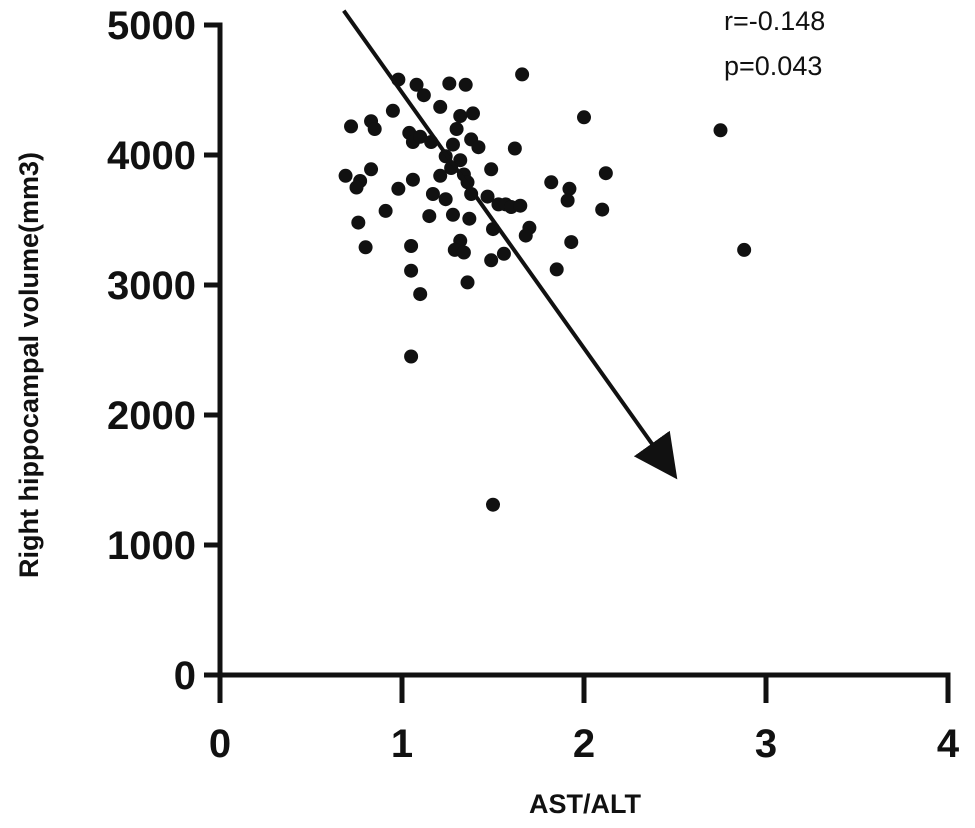 Image resolution: width=975 pixels, height=828 pixels. I want to click on x-axis: 0 1 2 3 4, so click(584, 719).